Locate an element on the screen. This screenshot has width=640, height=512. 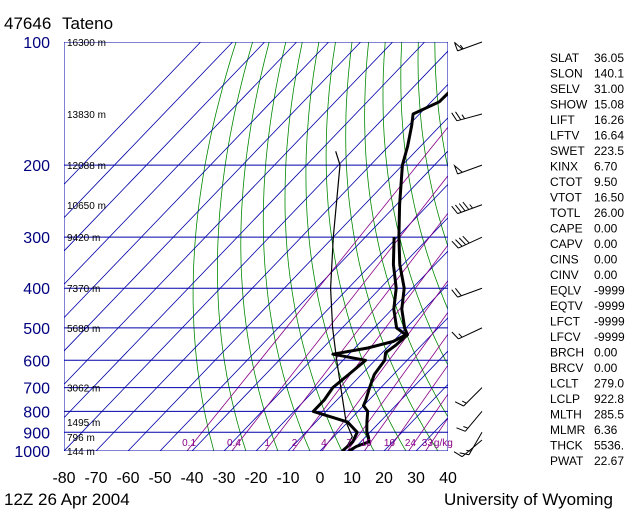
mixing-ratio-label: g/kg is located at coordinates (443, 443).